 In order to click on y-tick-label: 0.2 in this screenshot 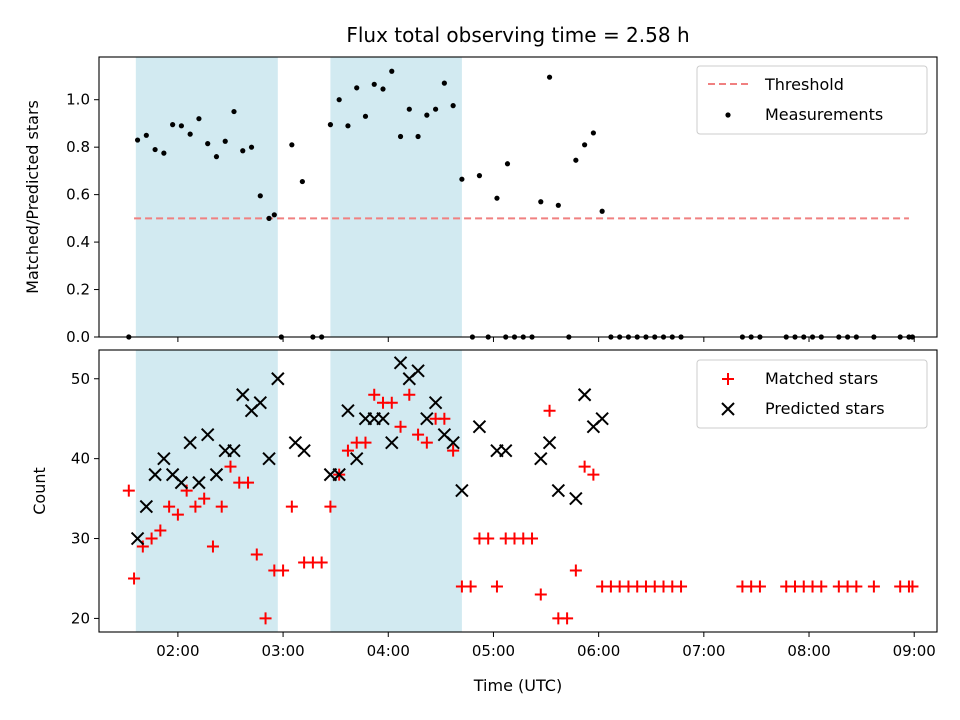, I will do `click(78, 290)`.